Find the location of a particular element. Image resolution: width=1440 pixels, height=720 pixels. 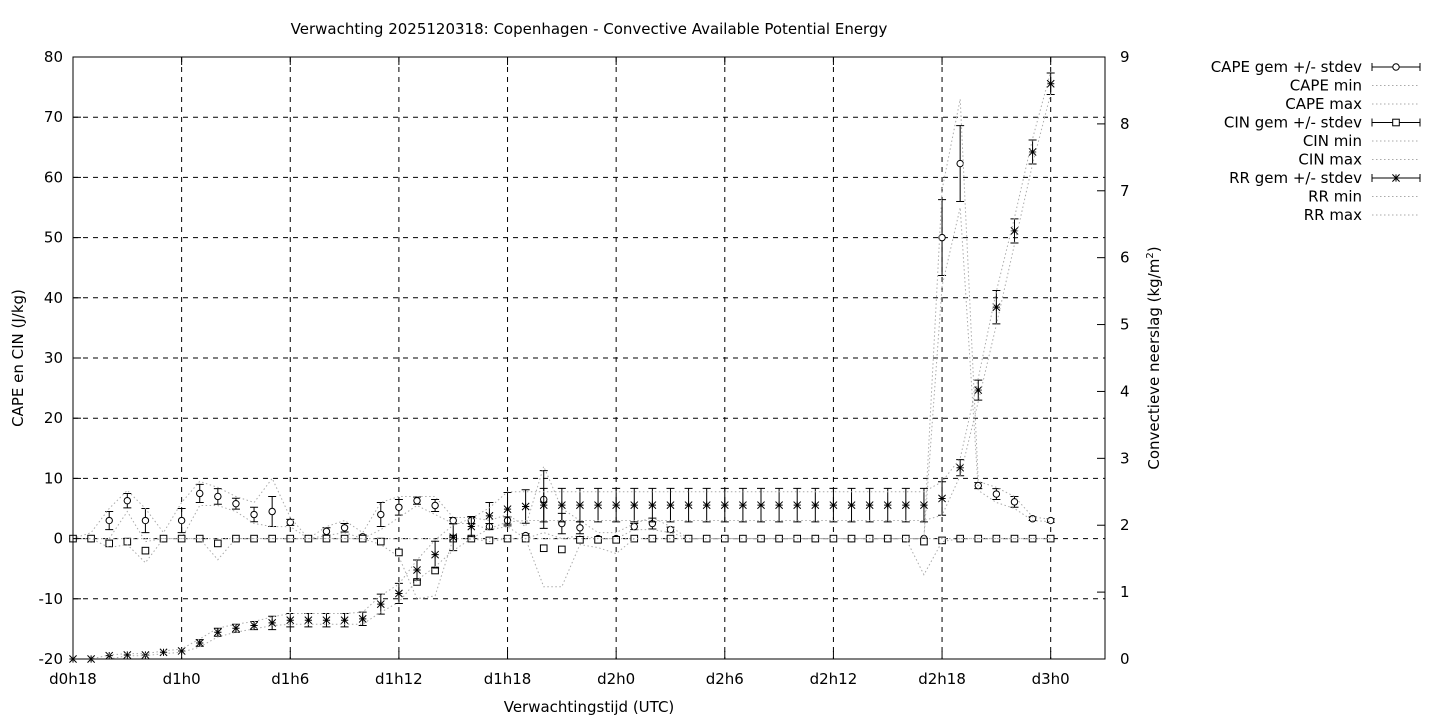

y2-tick-label: 0 is located at coordinates (1125, 659).